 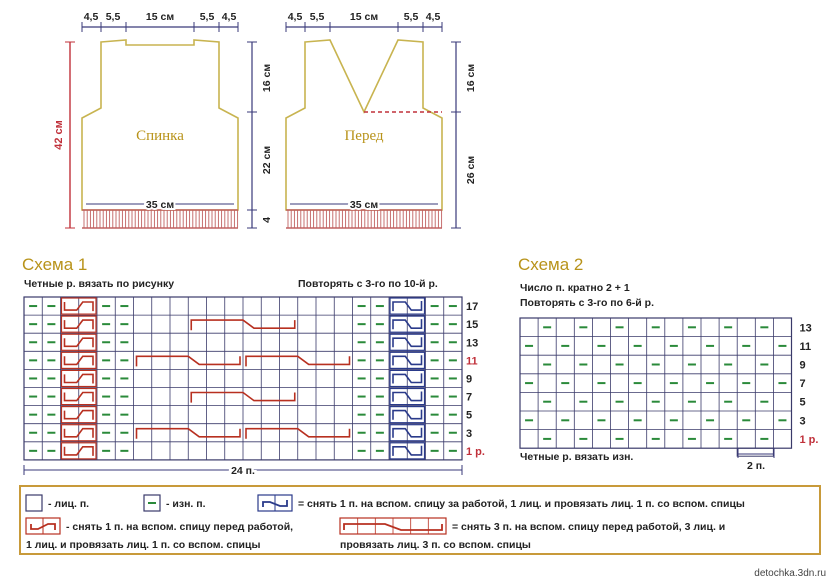 I want to click on back-dim-top-4: 5,5, so click(x=207, y=17).